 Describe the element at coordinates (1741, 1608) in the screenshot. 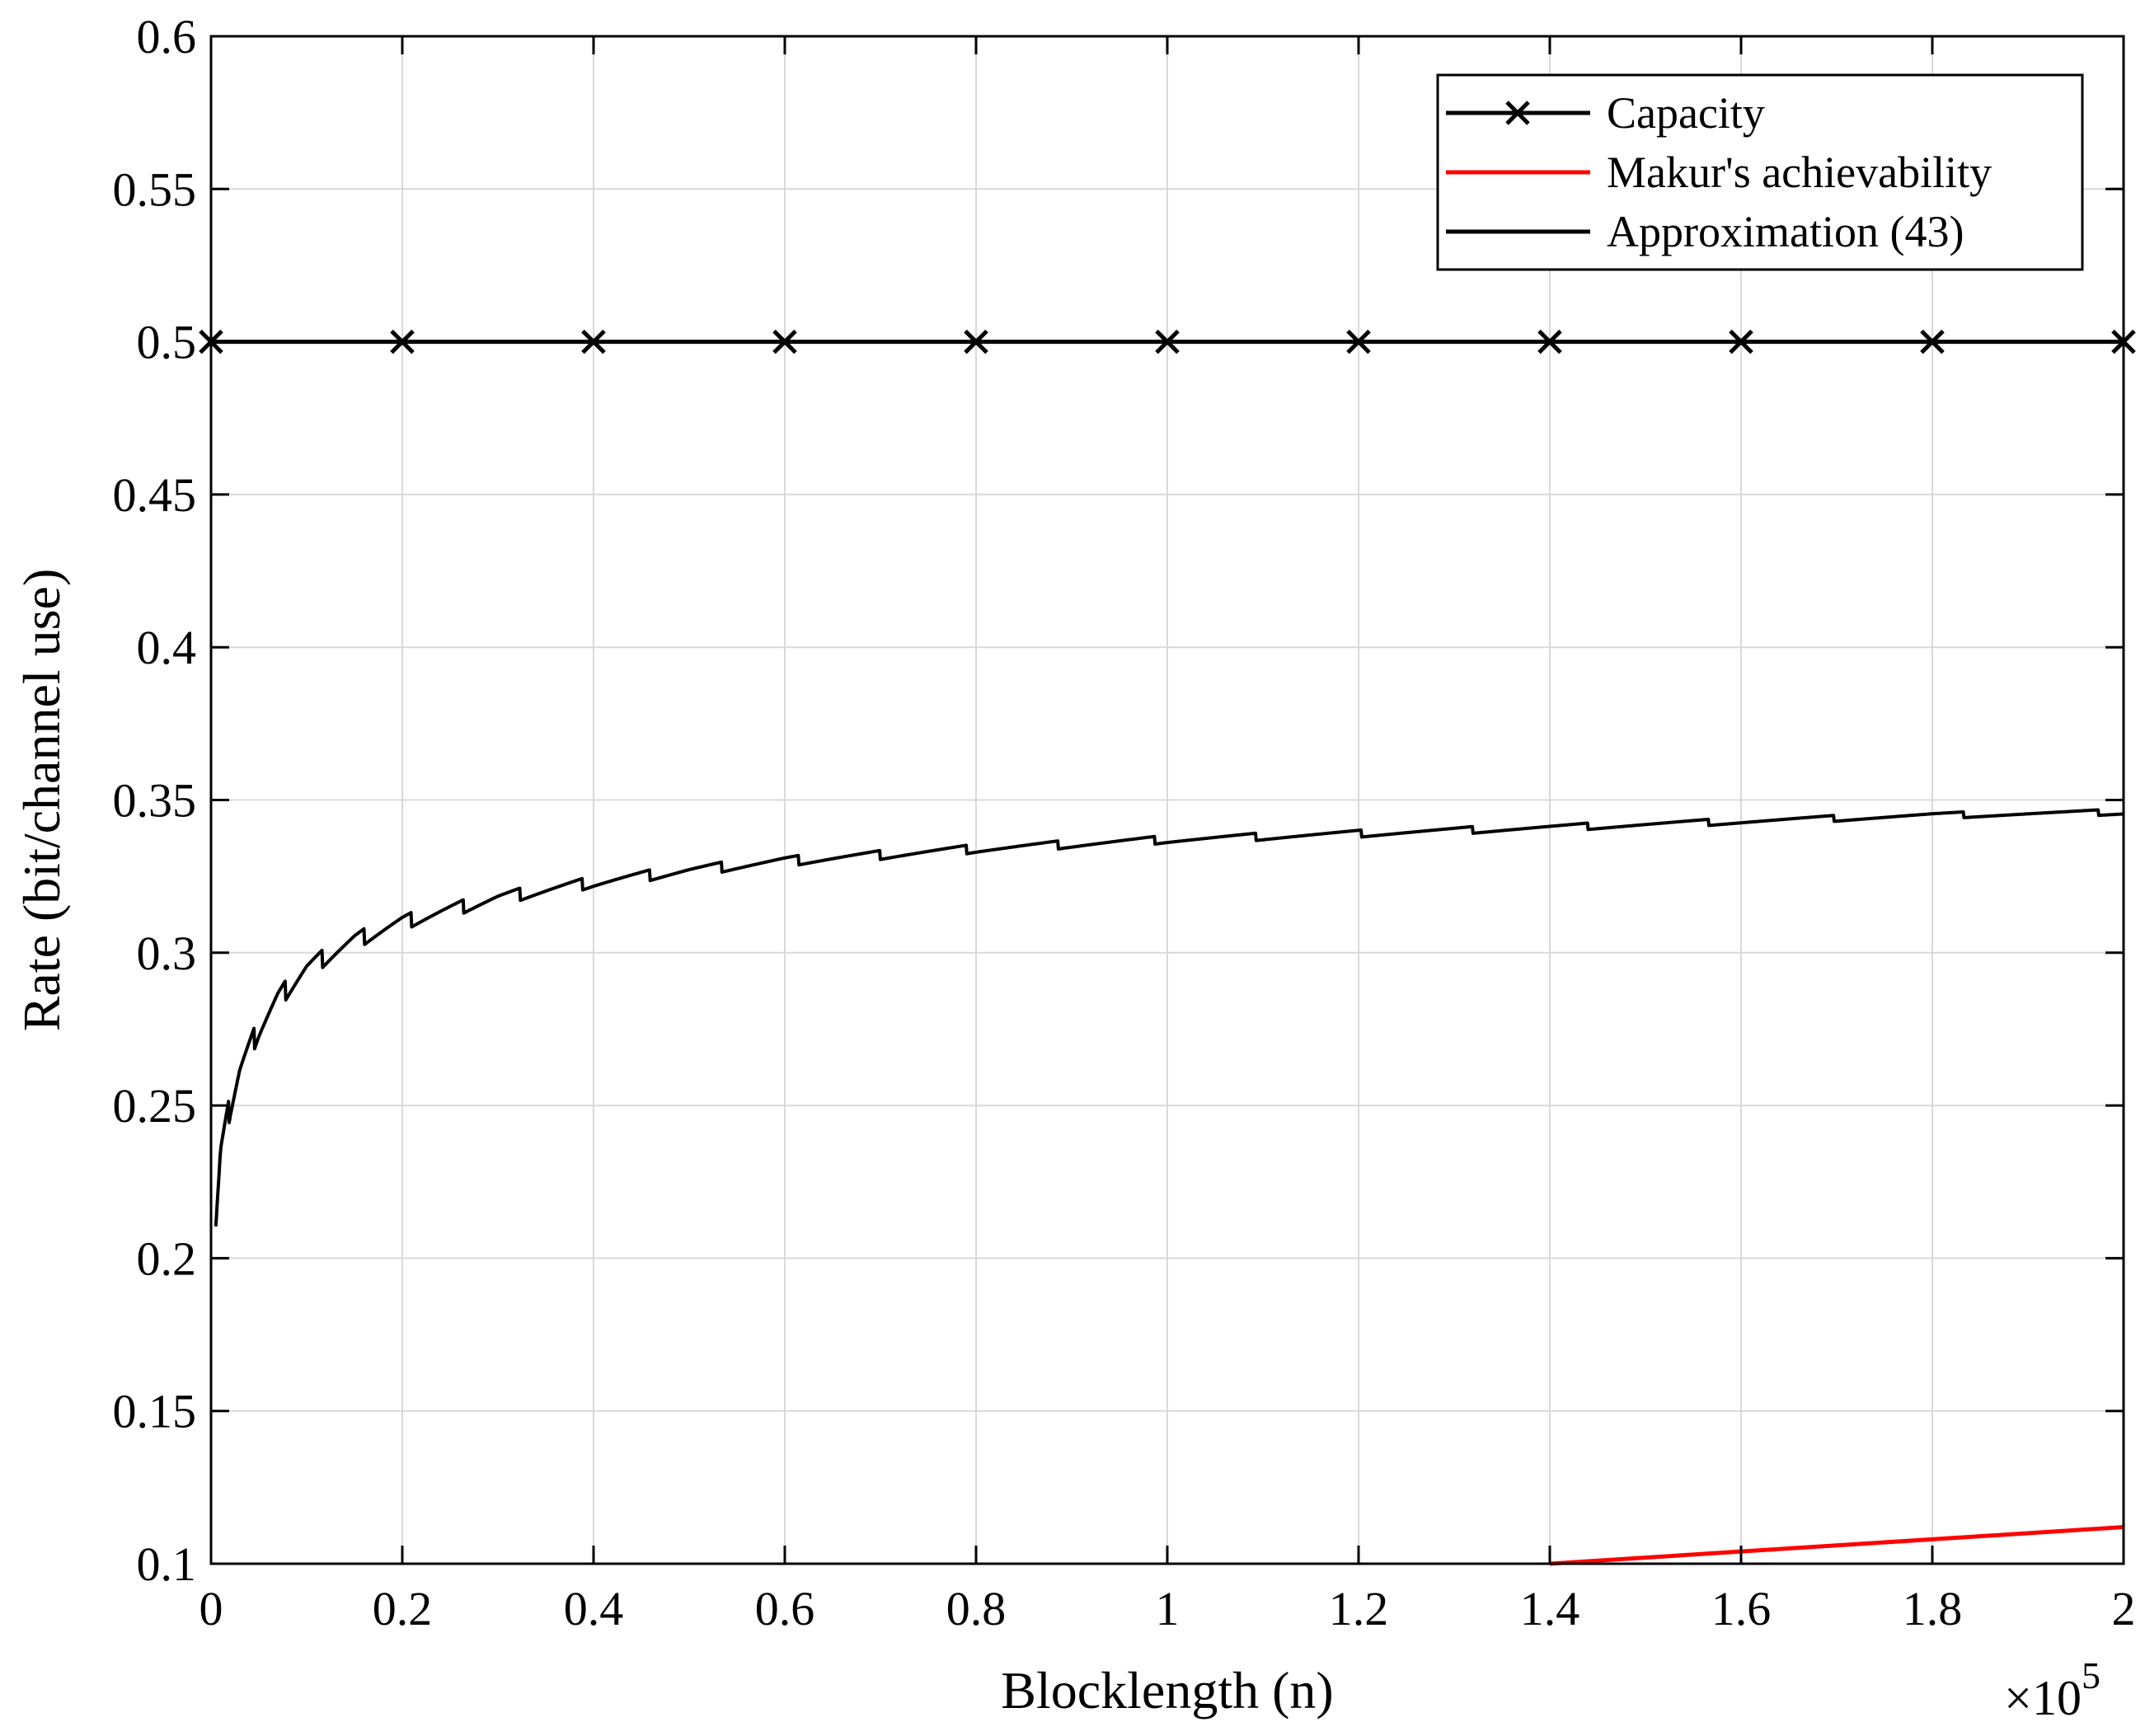

I see `x-tick-label: 1.6` at that location.